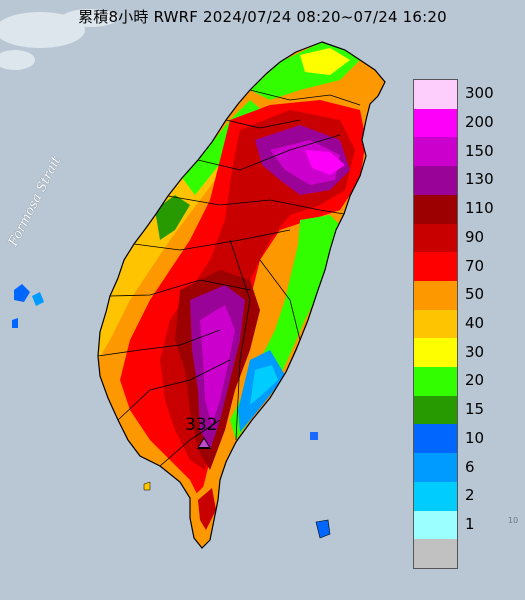  I want to click on legend-label: 6, so click(470, 466).